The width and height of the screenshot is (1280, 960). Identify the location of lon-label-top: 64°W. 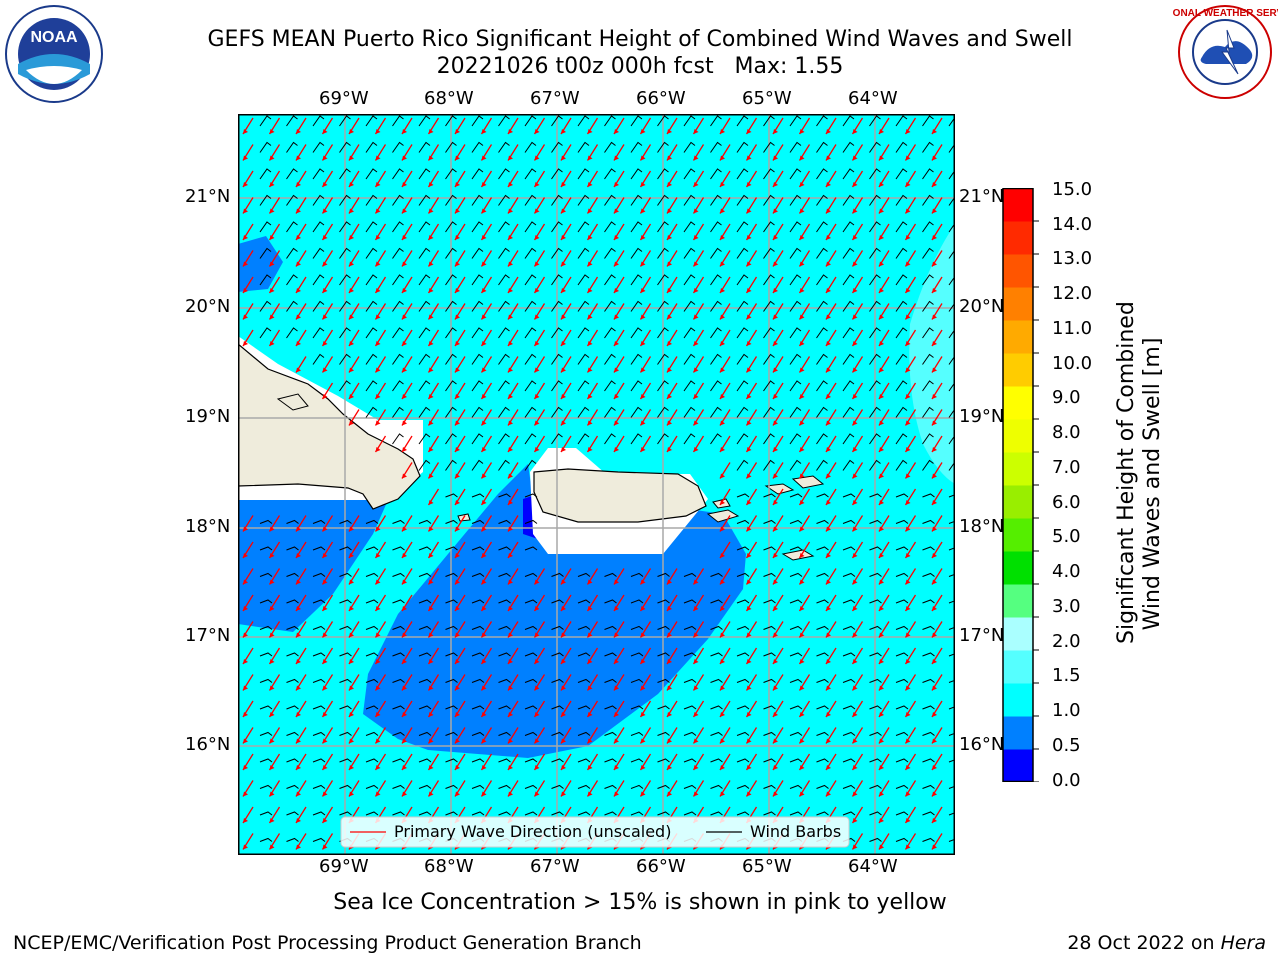
(873, 98).